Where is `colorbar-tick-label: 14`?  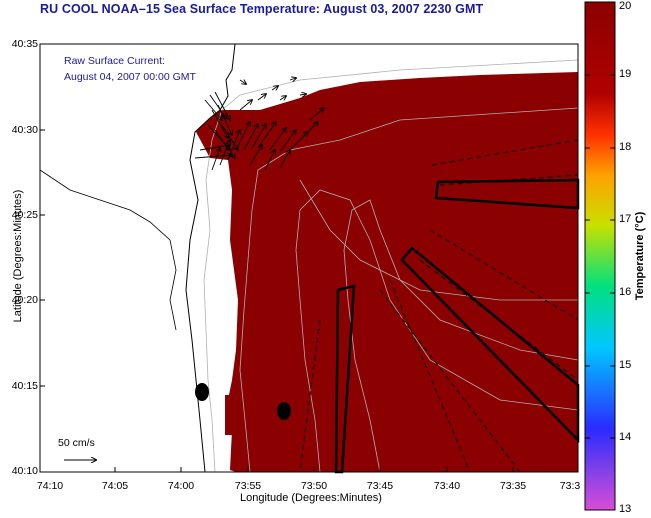
colorbar-tick-label: 14 is located at coordinates (625, 437).